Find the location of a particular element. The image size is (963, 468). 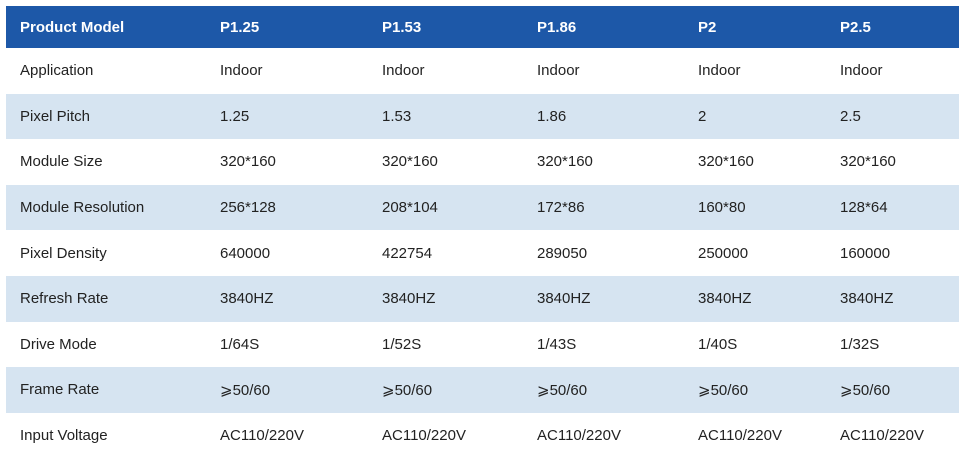

row-label: Module Resolution is located at coordinates (106, 207).